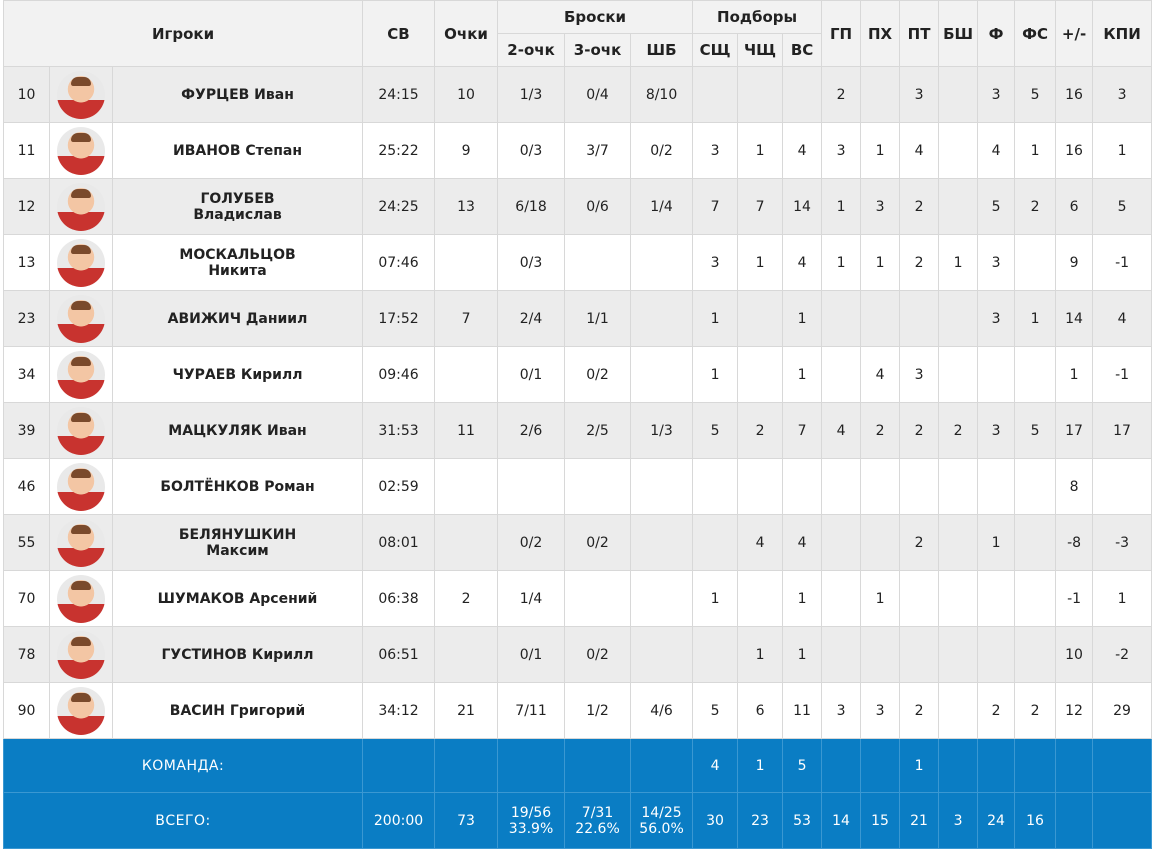 This screenshot has width=1152, height=852. Describe the element at coordinates (1122, 318) in the screenshot. I see `player-efficiency: 4` at that location.